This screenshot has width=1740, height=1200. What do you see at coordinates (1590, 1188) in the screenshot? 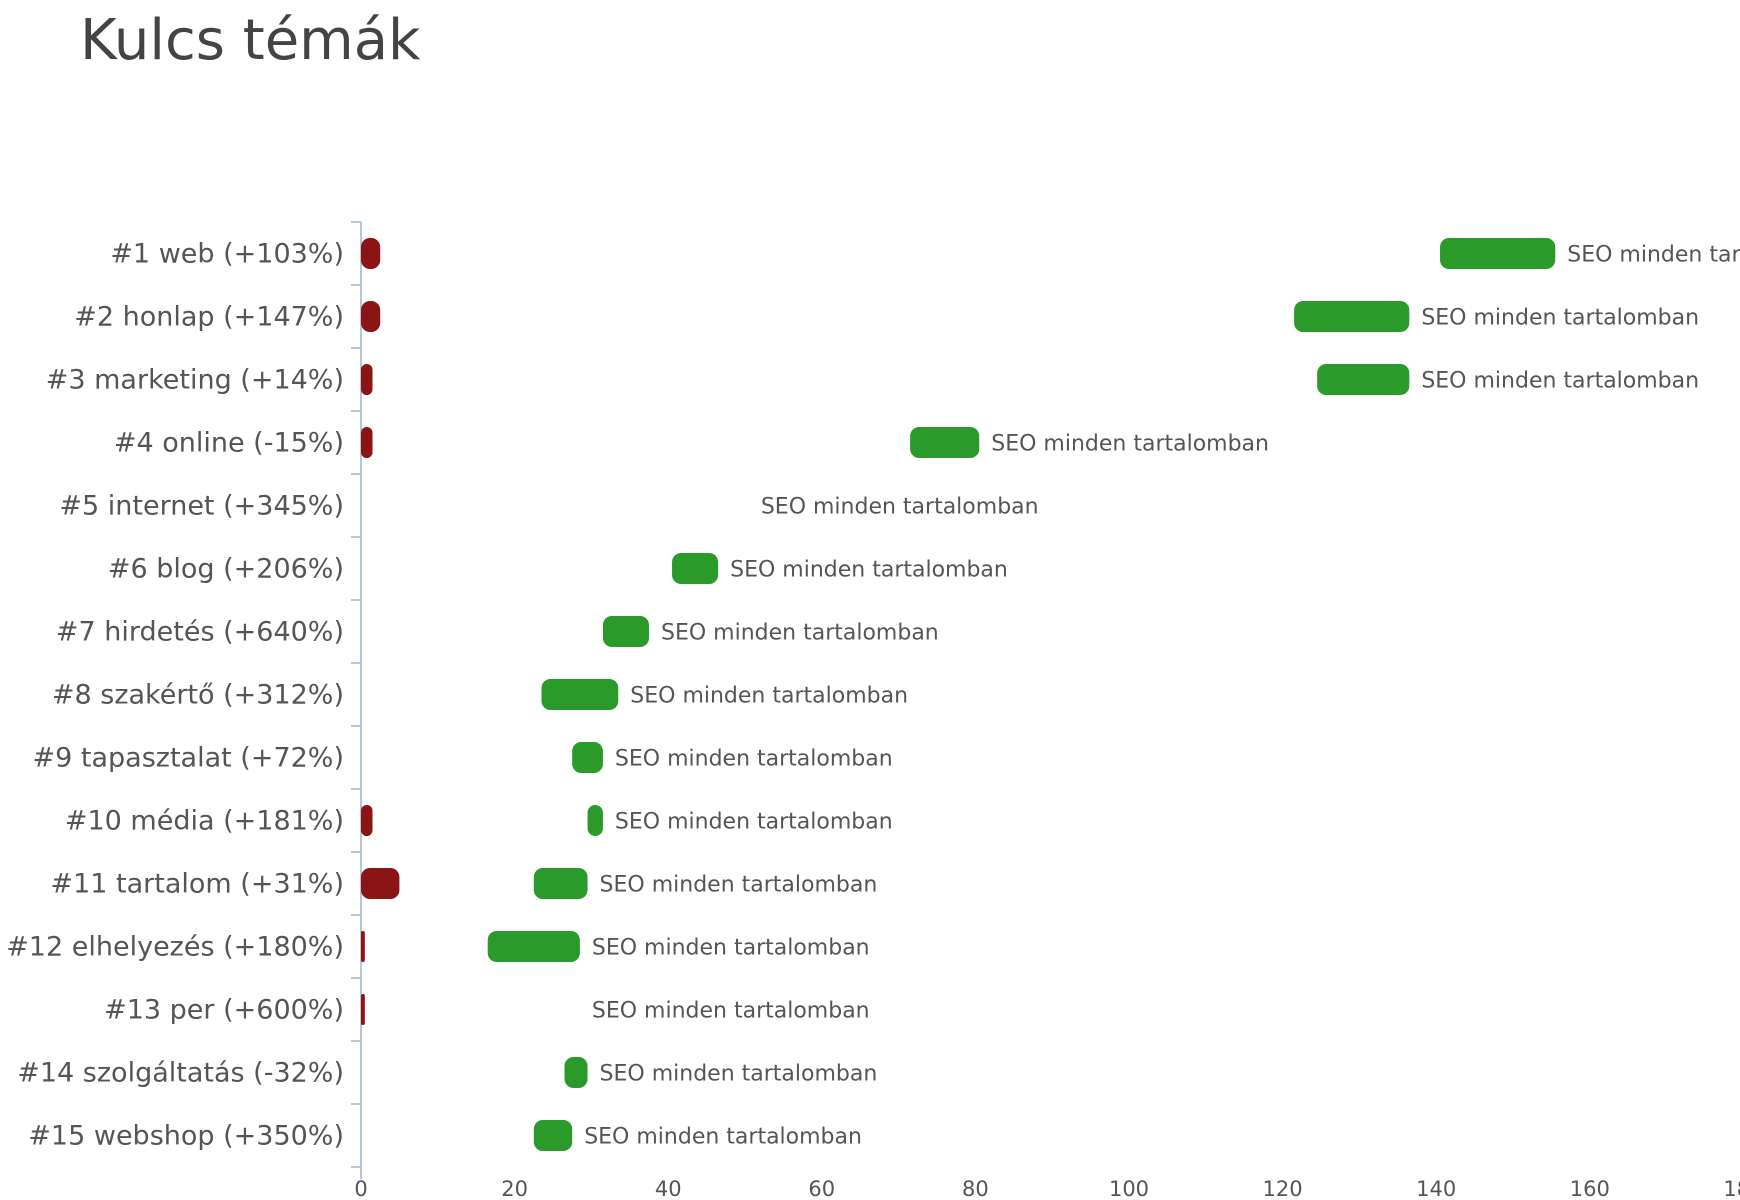
I see `x-tick-label: 160` at bounding box center [1590, 1188].